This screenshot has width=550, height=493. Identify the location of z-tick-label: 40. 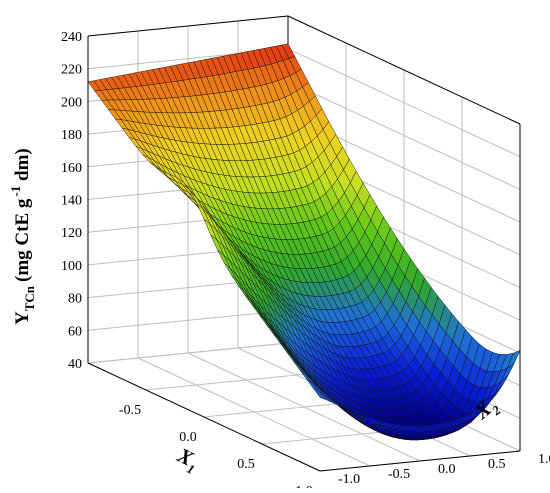
(75, 364).